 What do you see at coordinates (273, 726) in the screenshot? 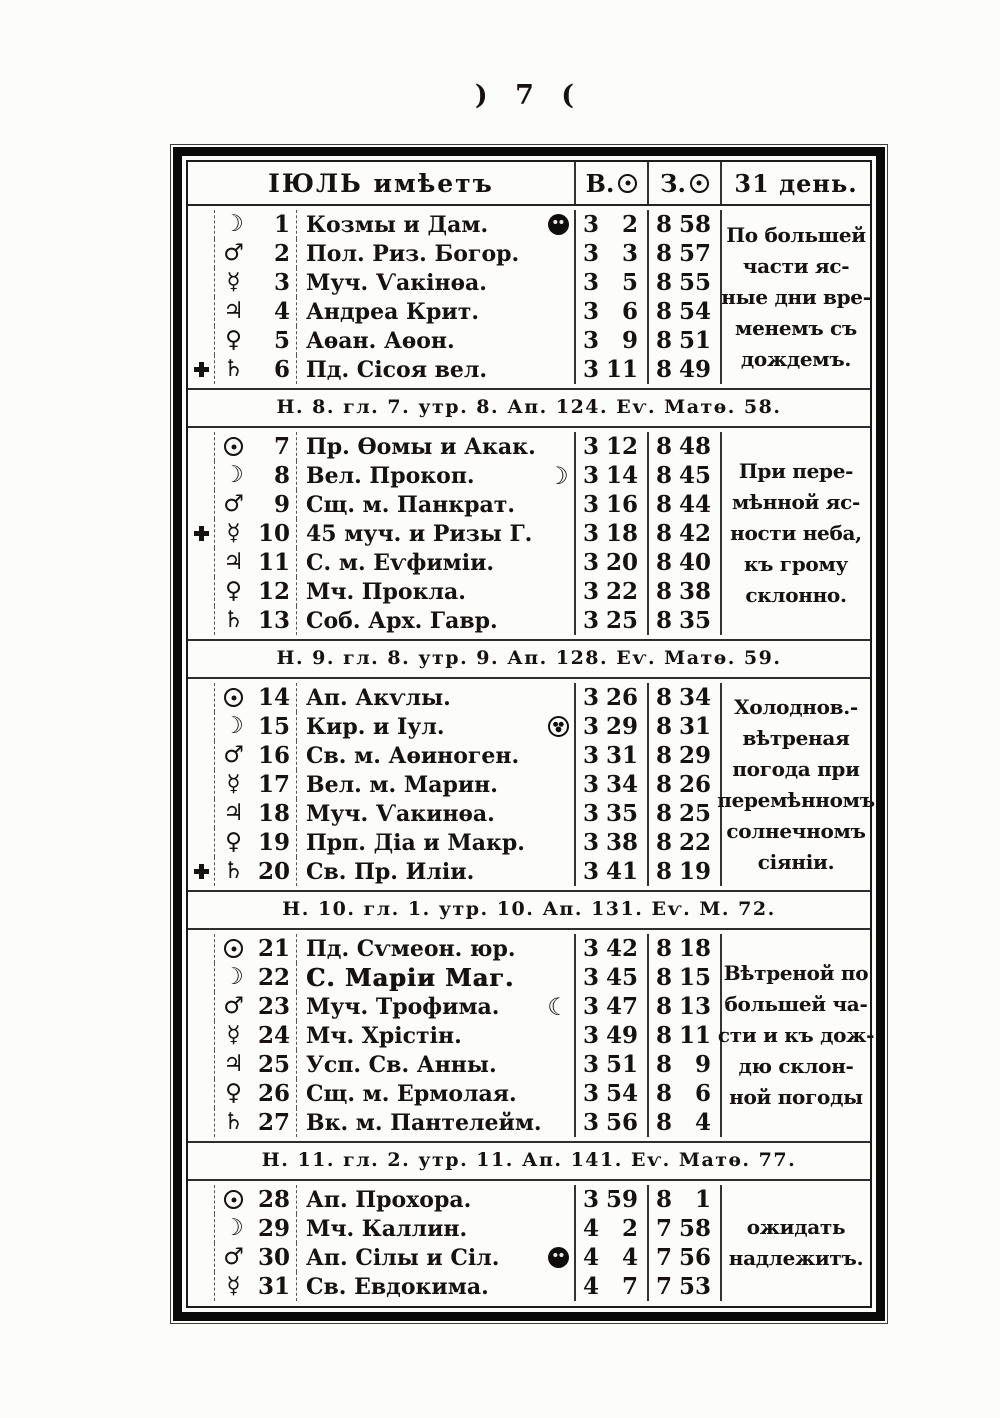
I see `day-number-cell: 15` at bounding box center [273, 726].